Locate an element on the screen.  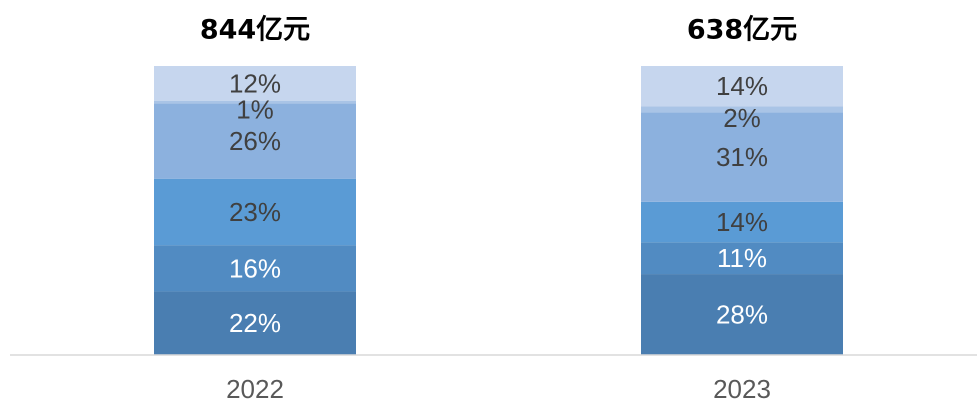
bar-segment-2023-s1 is located at coordinates (742, 314).